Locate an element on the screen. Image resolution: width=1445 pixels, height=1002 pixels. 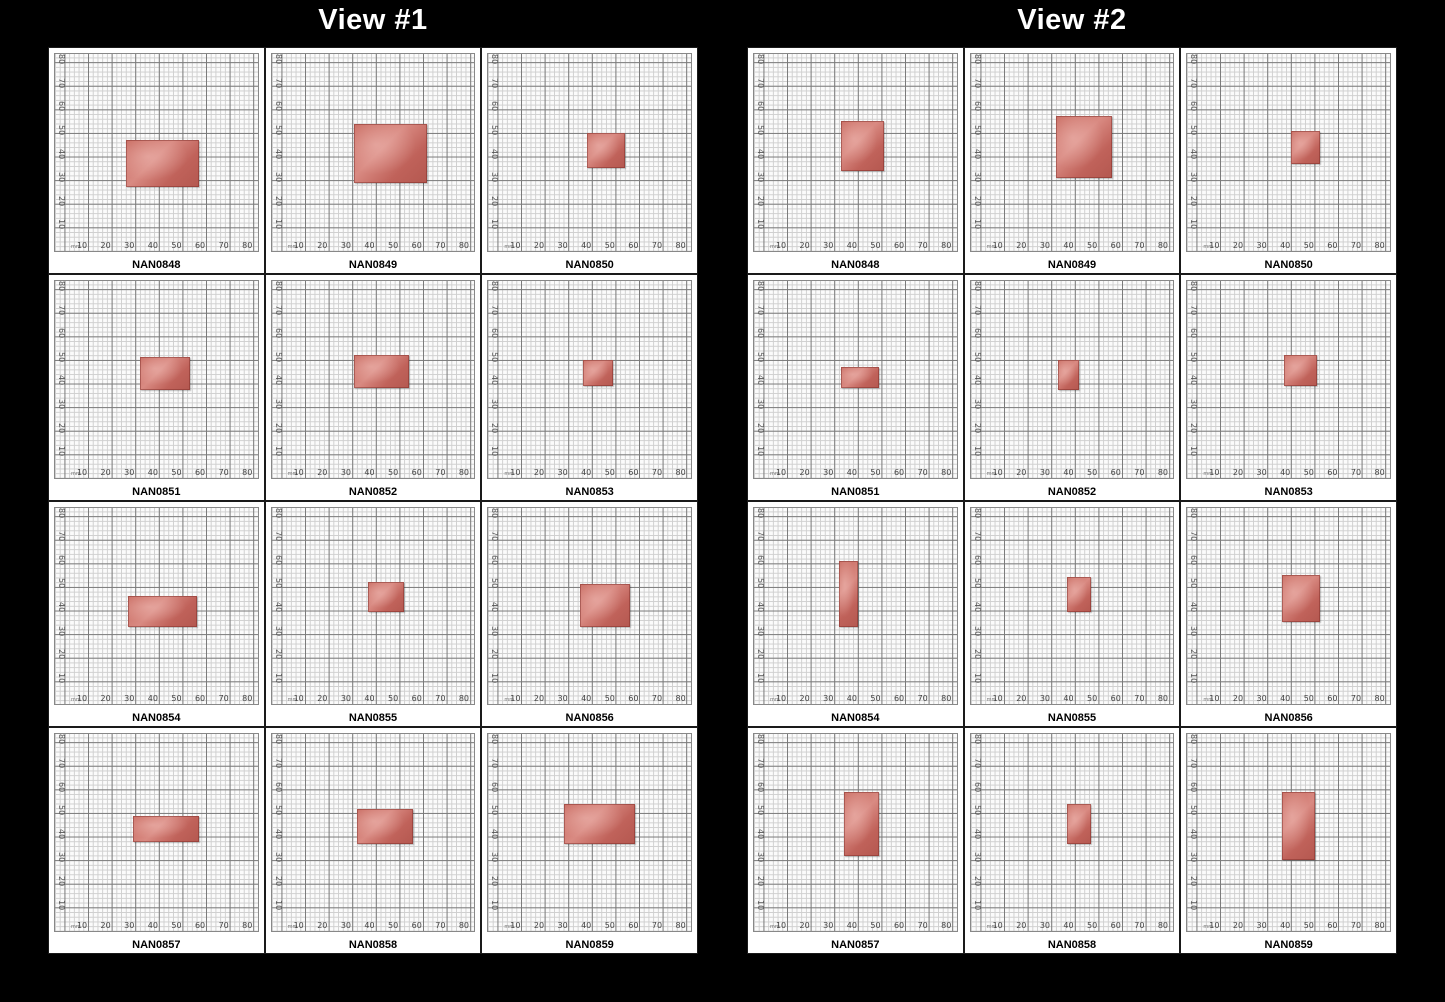
sample-id-label: NAN0849 is located at coordinates (373, 264).